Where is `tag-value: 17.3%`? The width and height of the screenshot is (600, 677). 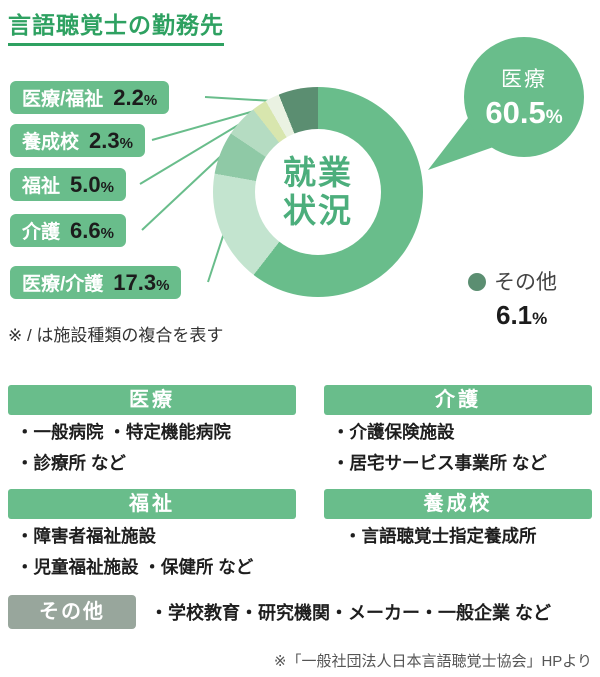 tag-value: 17.3% is located at coordinates (141, 283).